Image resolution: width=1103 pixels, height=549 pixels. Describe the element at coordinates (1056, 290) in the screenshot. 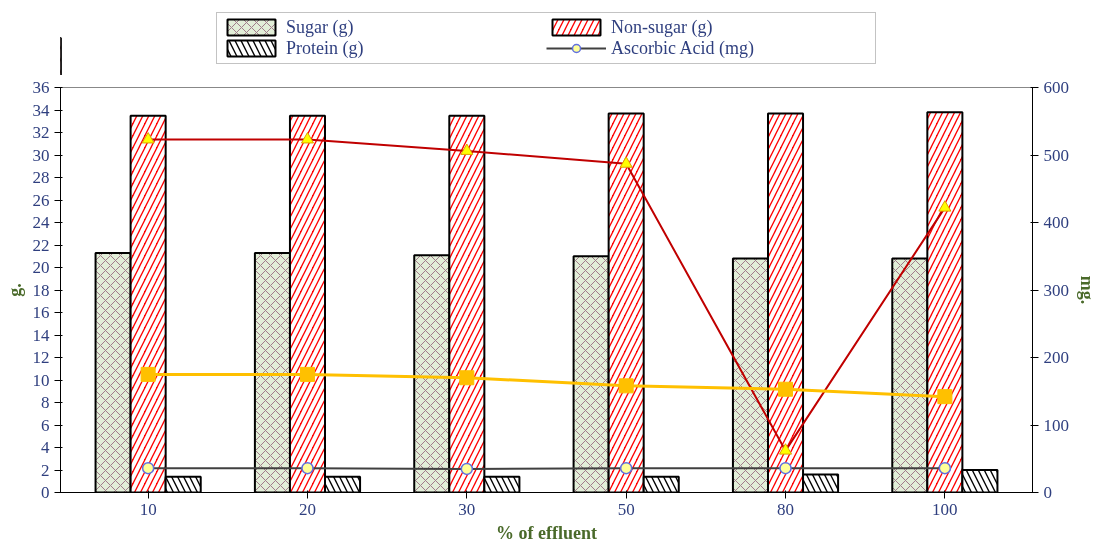

I see `y2-tick-label: 300` at that location.